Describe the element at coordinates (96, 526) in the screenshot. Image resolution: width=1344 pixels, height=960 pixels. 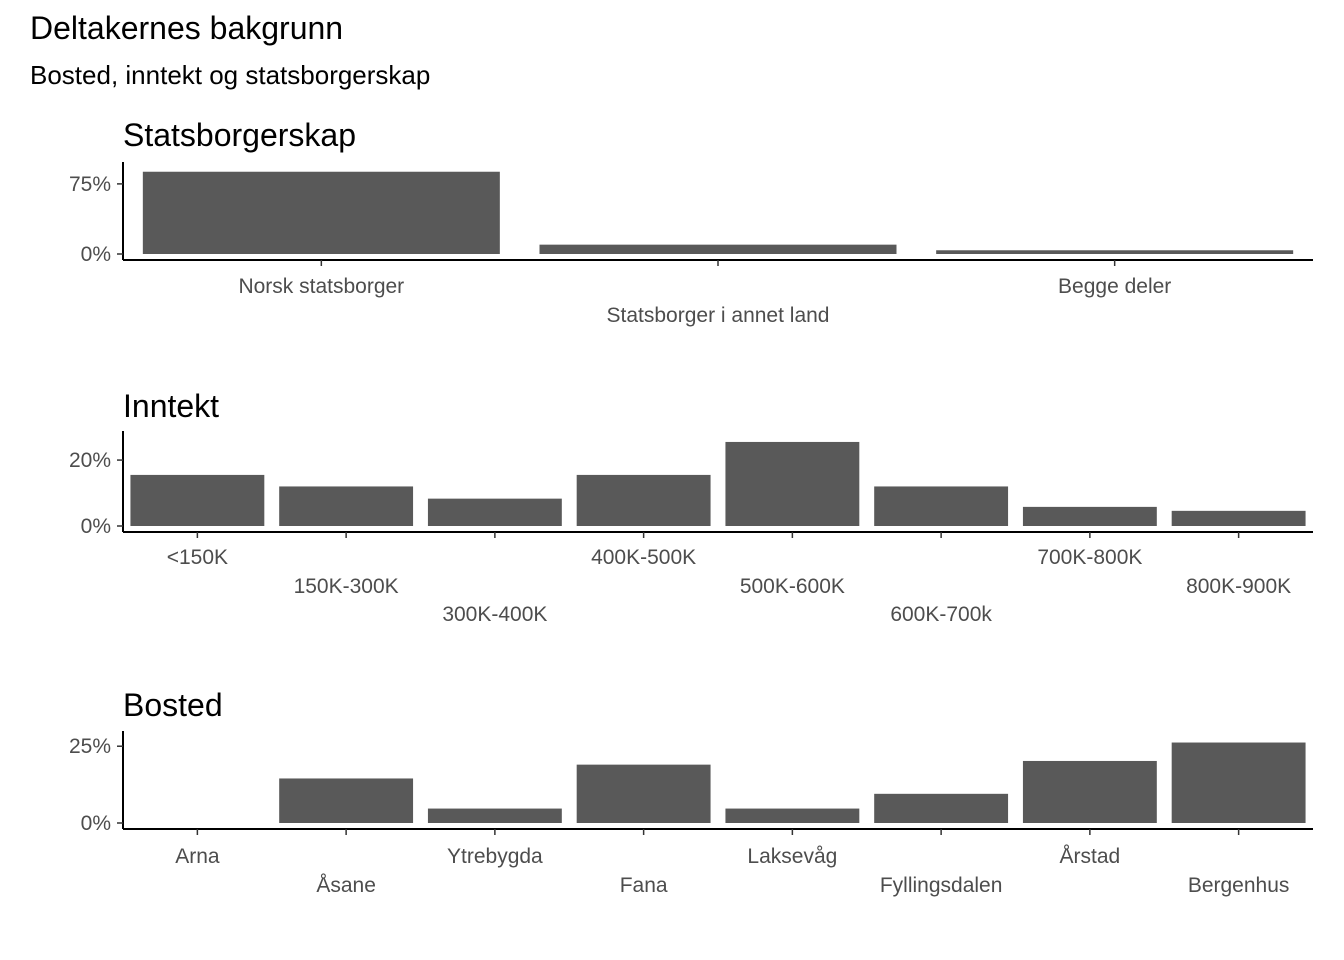
I see `y-tick-label-inntekt-0: 0%` at that location.